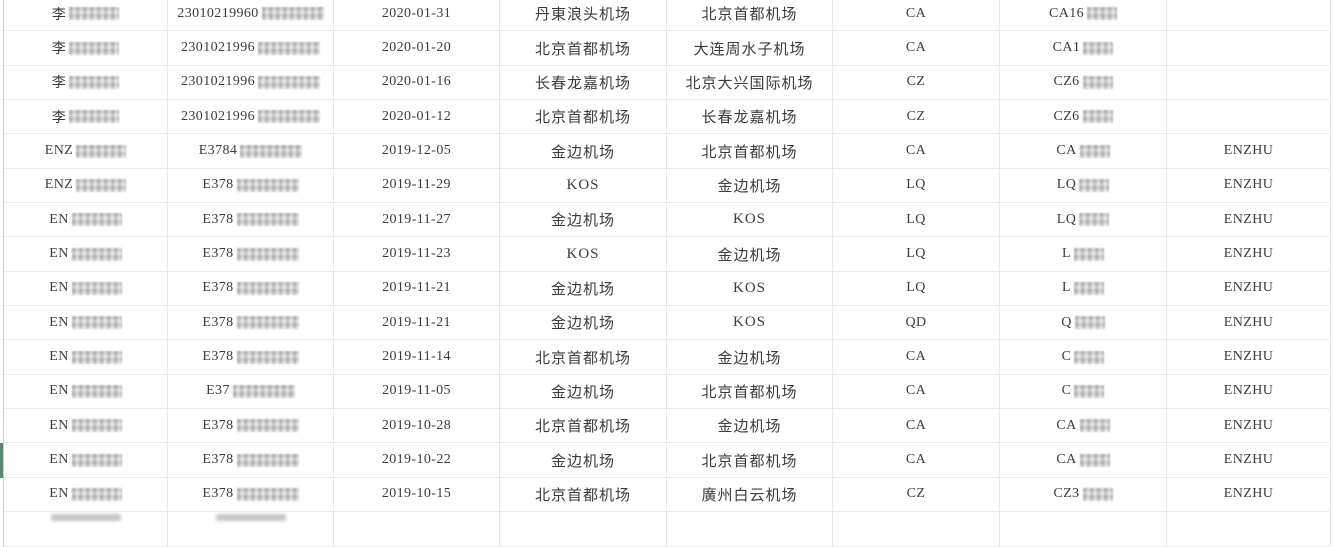 Image resolution: width=1334 pixels, height=547 pixels. Describe the element at coordinates (417, 48) in the screenshot. I see `cell-flight-date: 2020-01-20` at that location.